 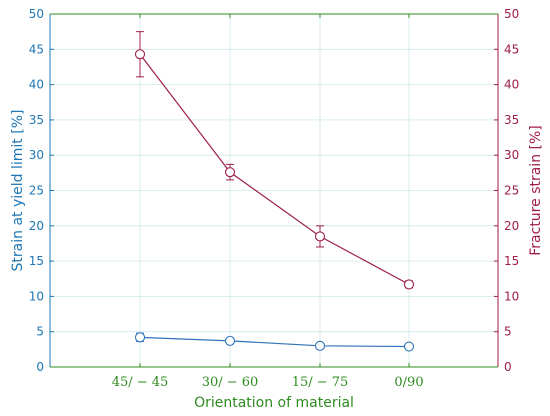 I want to click on right-y-axis-title: Fracture strain [%], so click(x=536, y=190).